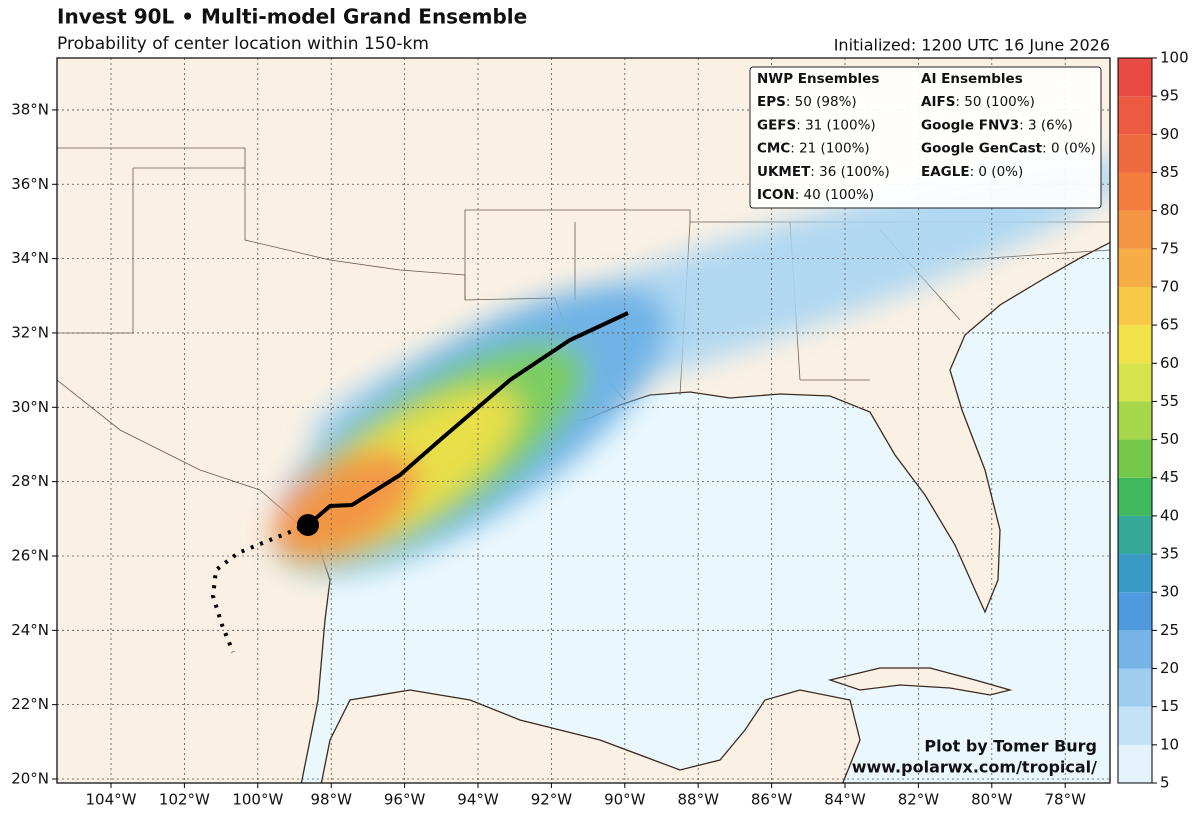 The width and height of the screenshot is (1200, 822). I want to click on model-name: Google FNV3, so click(970, 125).